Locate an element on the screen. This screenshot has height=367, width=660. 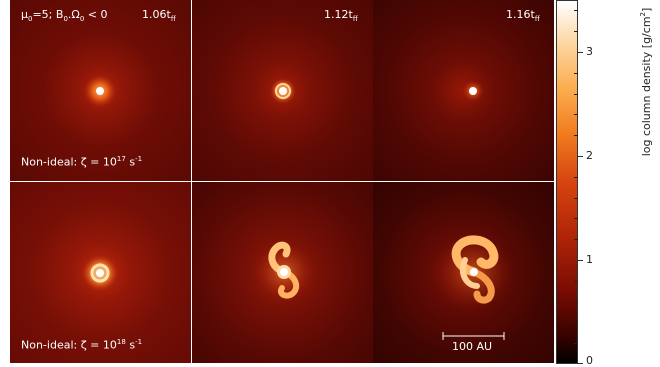
time-label: 1.16tff is located at coordinates (523, 16).